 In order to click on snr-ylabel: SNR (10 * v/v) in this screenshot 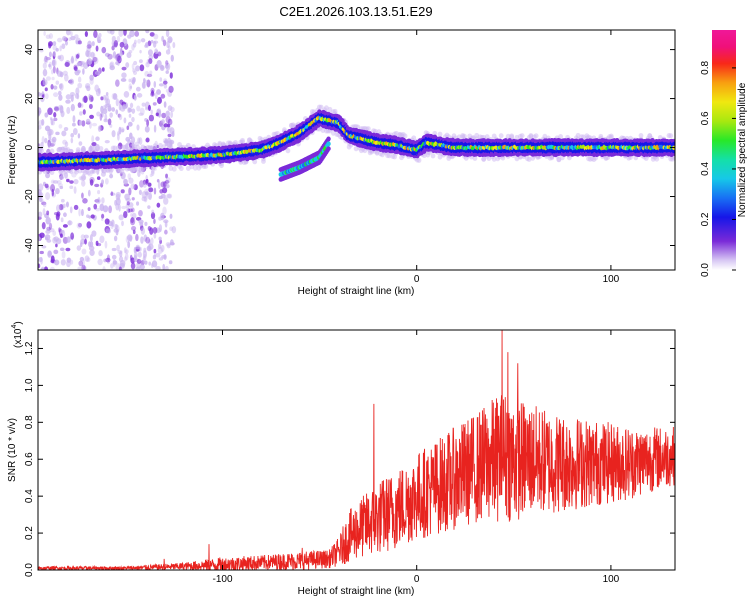, I will do `click(12, 450)`.